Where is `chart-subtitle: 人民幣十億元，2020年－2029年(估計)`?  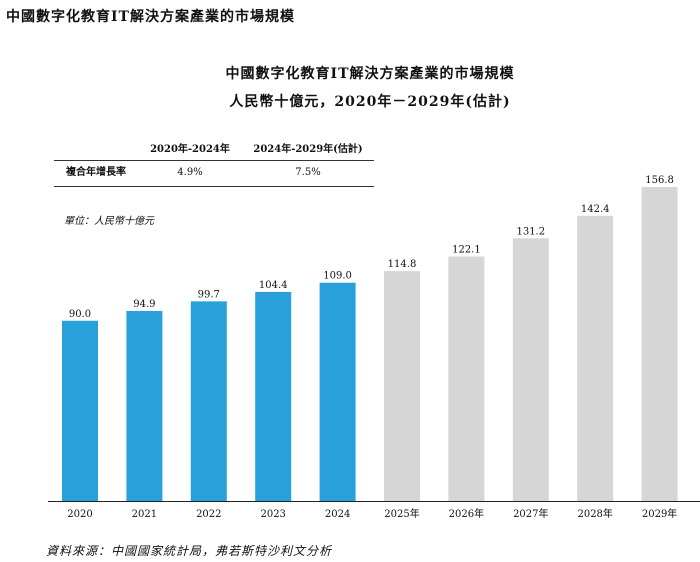 chart-subtitle: 人民幣十億元，2020年－2029年(估計) is located at coordinates (370, 102).